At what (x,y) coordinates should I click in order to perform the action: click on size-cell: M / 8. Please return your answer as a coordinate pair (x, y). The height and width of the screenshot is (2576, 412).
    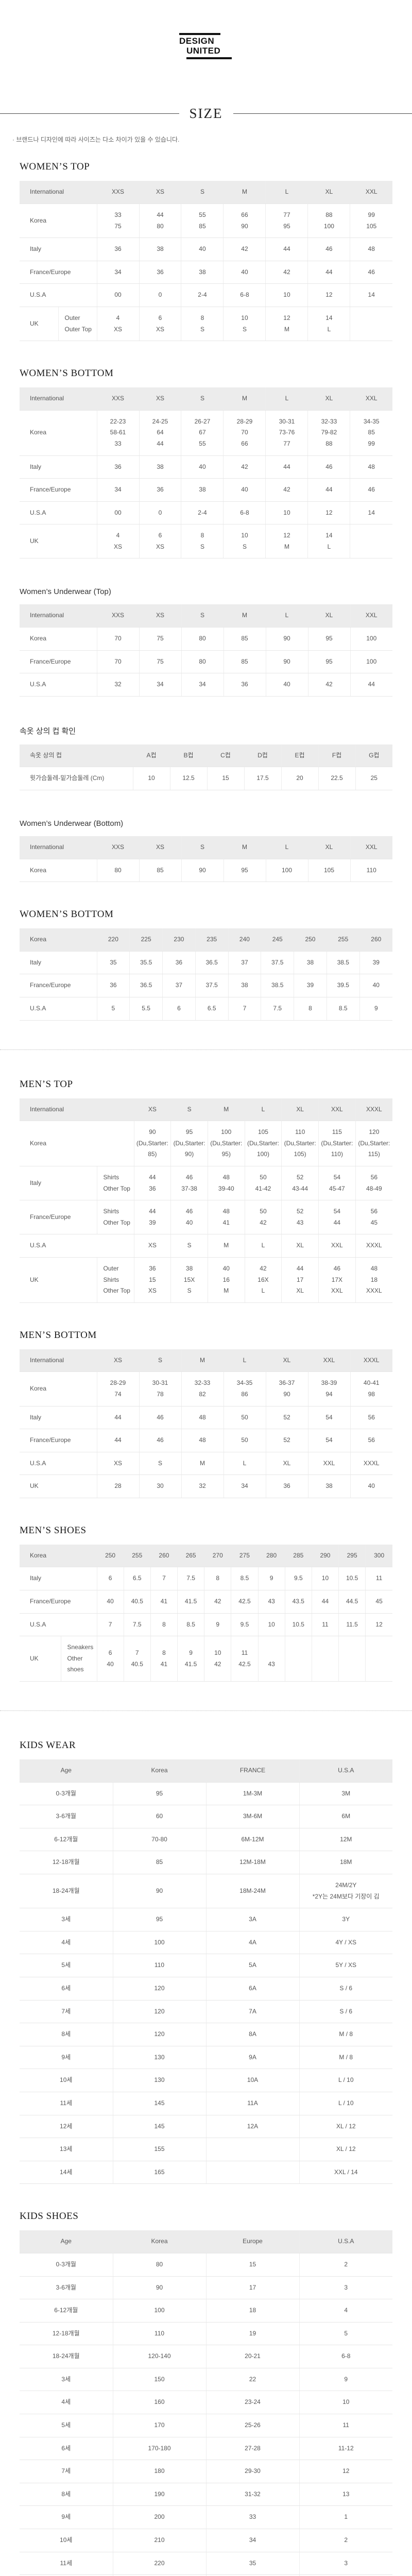
    Looking at the image, I should click on (345, 2058).